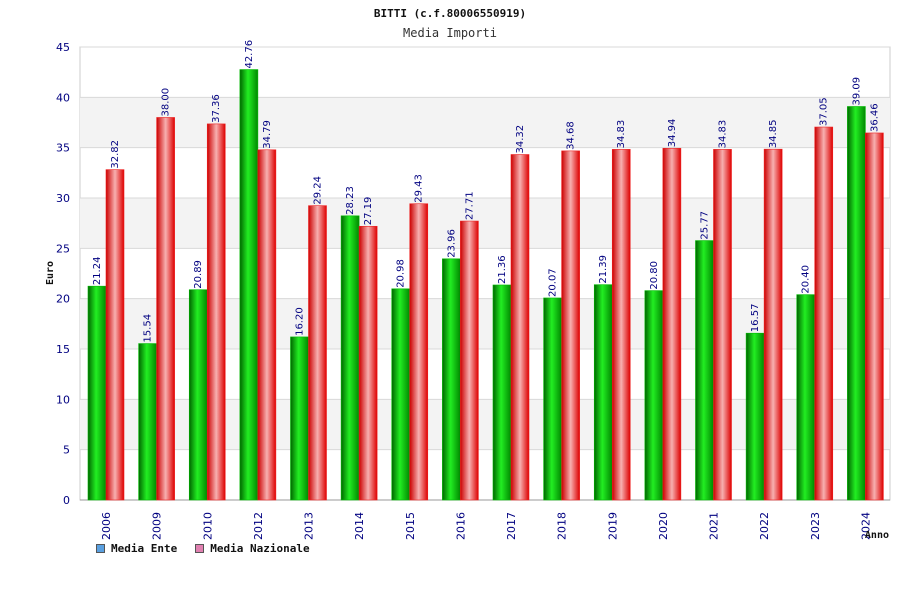 The image size is (900, 600). Describe the element at coordinates (318, 190) in the screenshot. I see `data-label-media-nazionale-2013: 29.24` at that location.